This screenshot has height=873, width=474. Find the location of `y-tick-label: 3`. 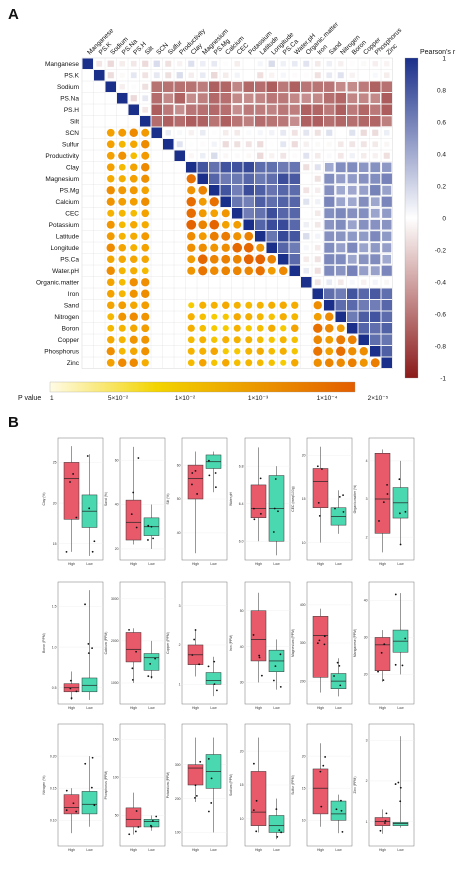

y-tick-label: 3 is located at coordinates (367, 740).